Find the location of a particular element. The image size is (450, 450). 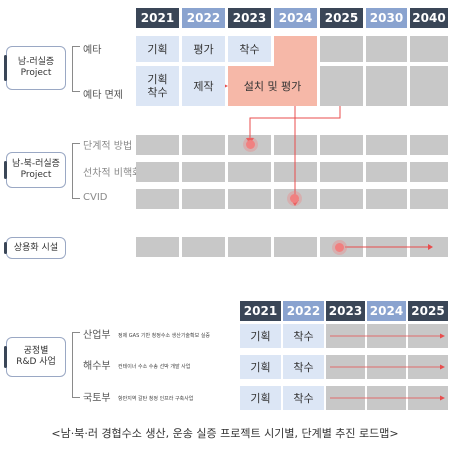

row-label-stepwise: 단계적 방법 is located at coordinates (108, 146).